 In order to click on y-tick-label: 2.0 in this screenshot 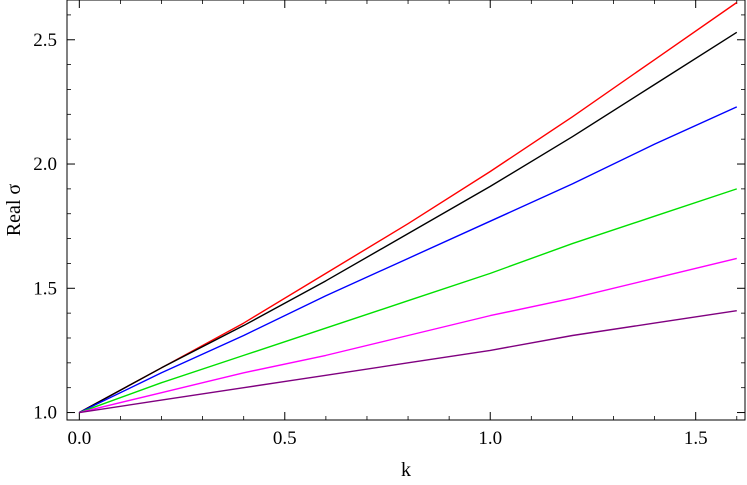, I will do `click(45, 164)`.